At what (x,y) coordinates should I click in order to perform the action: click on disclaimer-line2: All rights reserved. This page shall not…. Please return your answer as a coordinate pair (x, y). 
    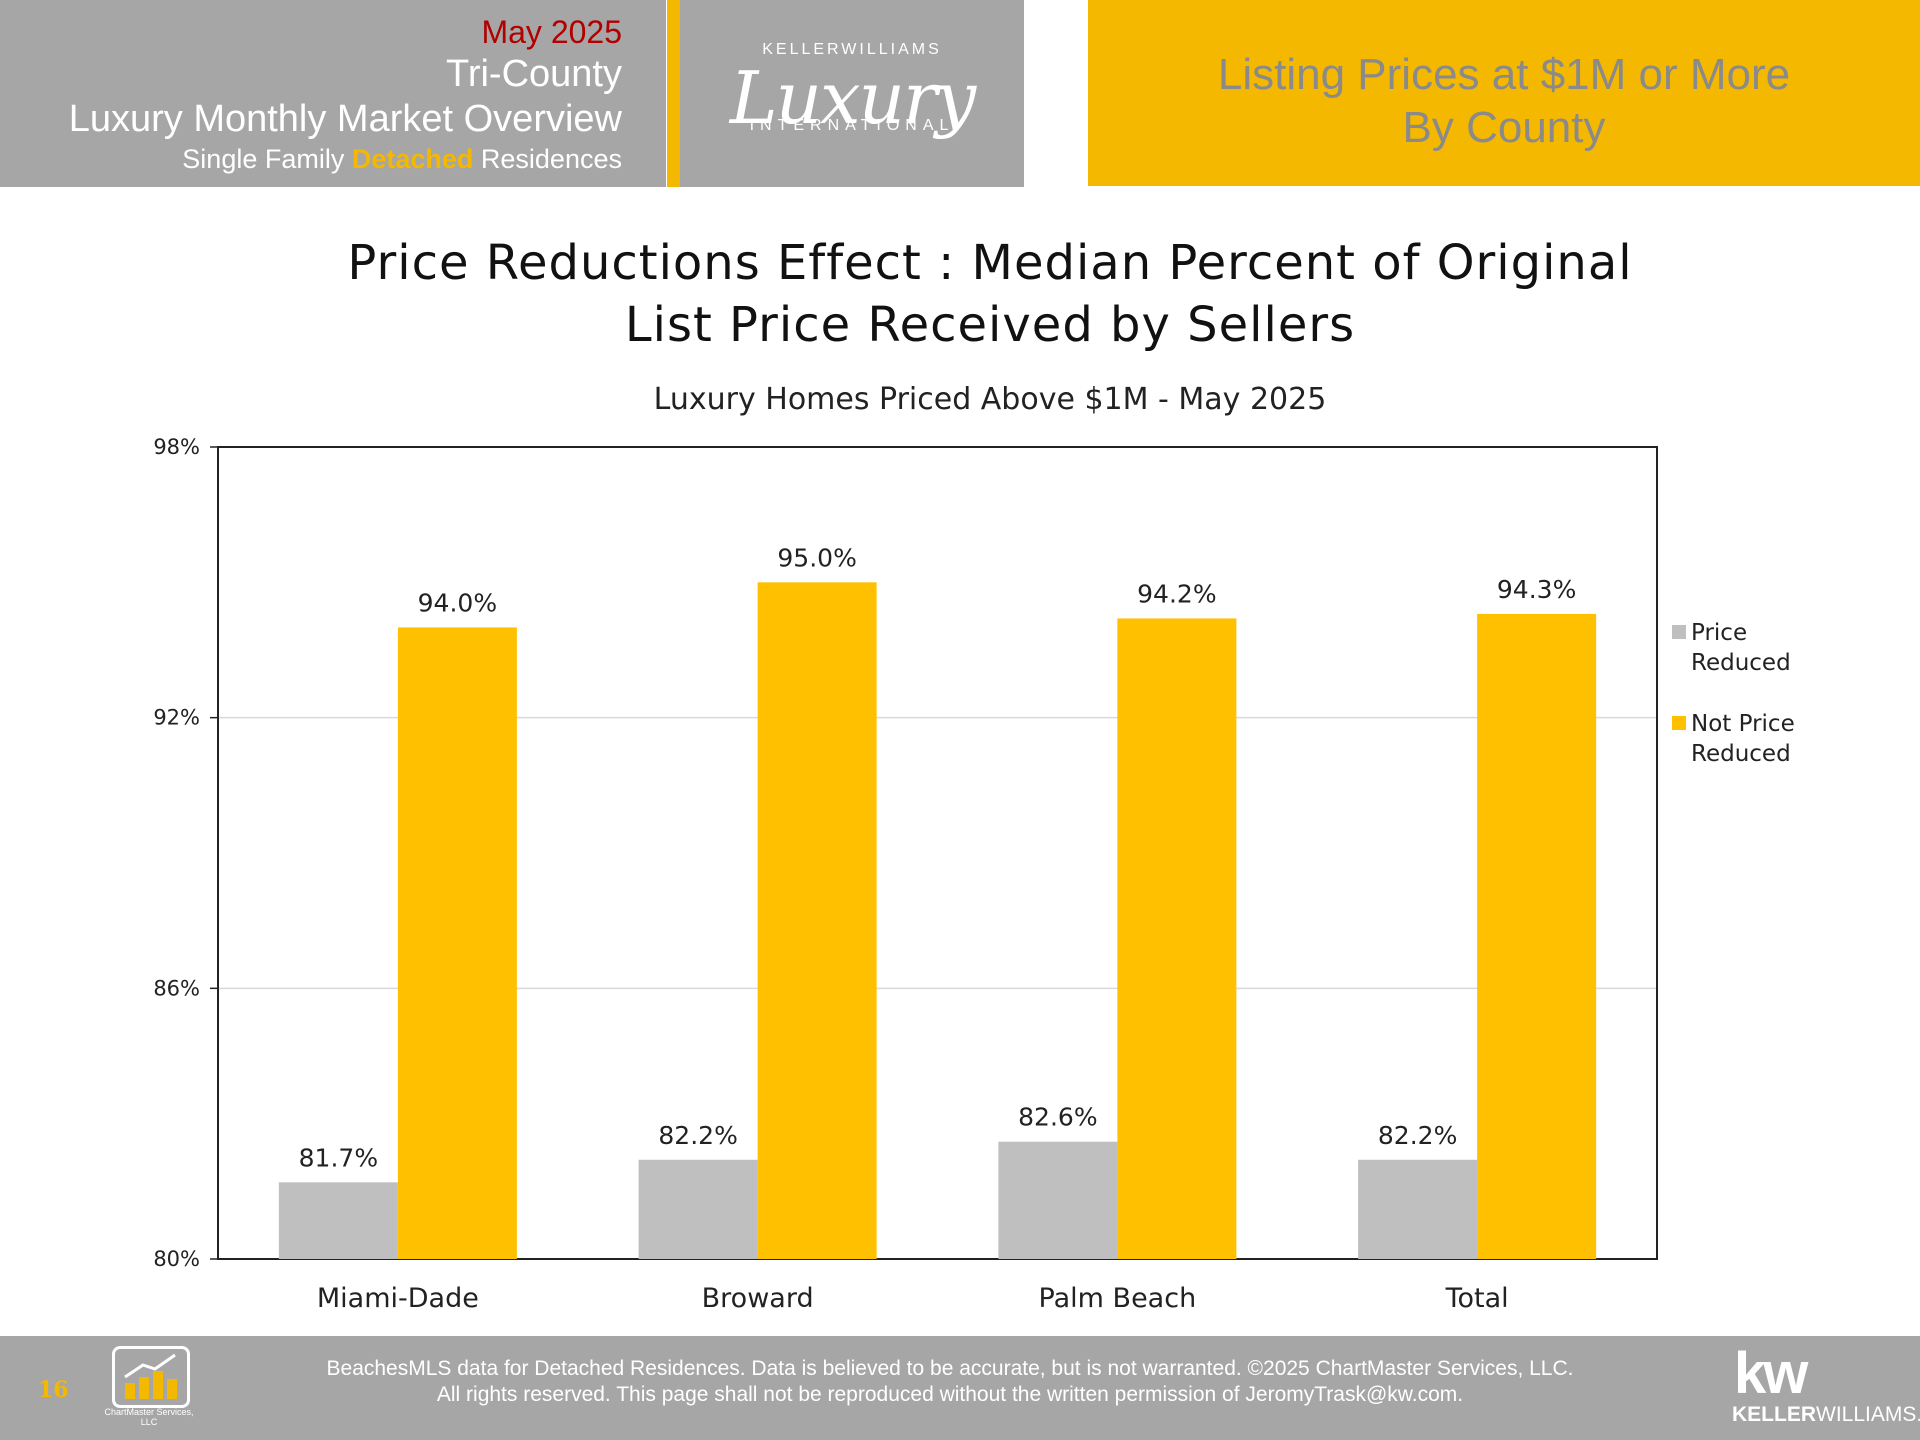
    Looking at the image, I should click on (950, 1394).